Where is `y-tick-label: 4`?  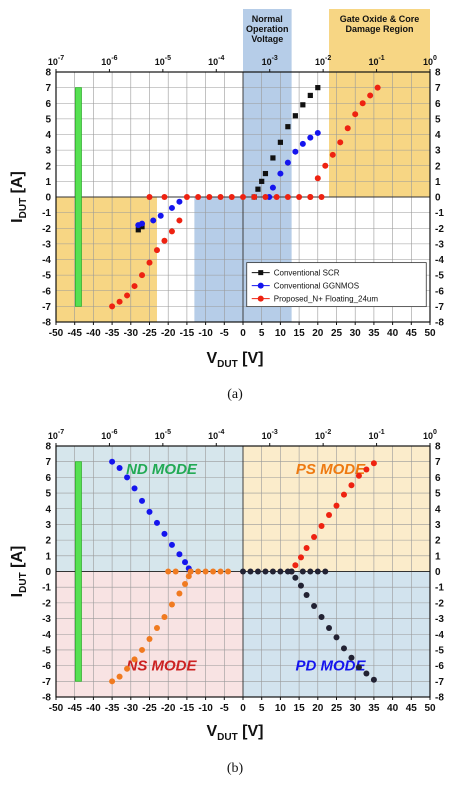
y-tick-label: 4 is located at coordinates (48, 509).